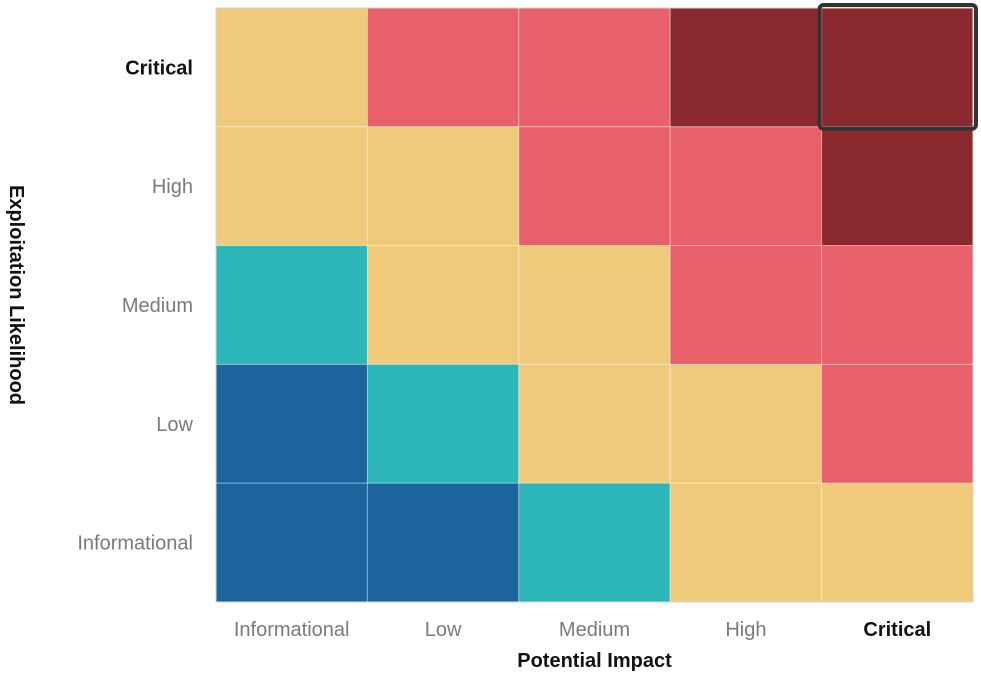 The width and height of the screenshot is (981, 674). What do you see at coordinates (172, 187) in the screenshot?
I see `y-tick-label: High` at bounding box center [172, 187].